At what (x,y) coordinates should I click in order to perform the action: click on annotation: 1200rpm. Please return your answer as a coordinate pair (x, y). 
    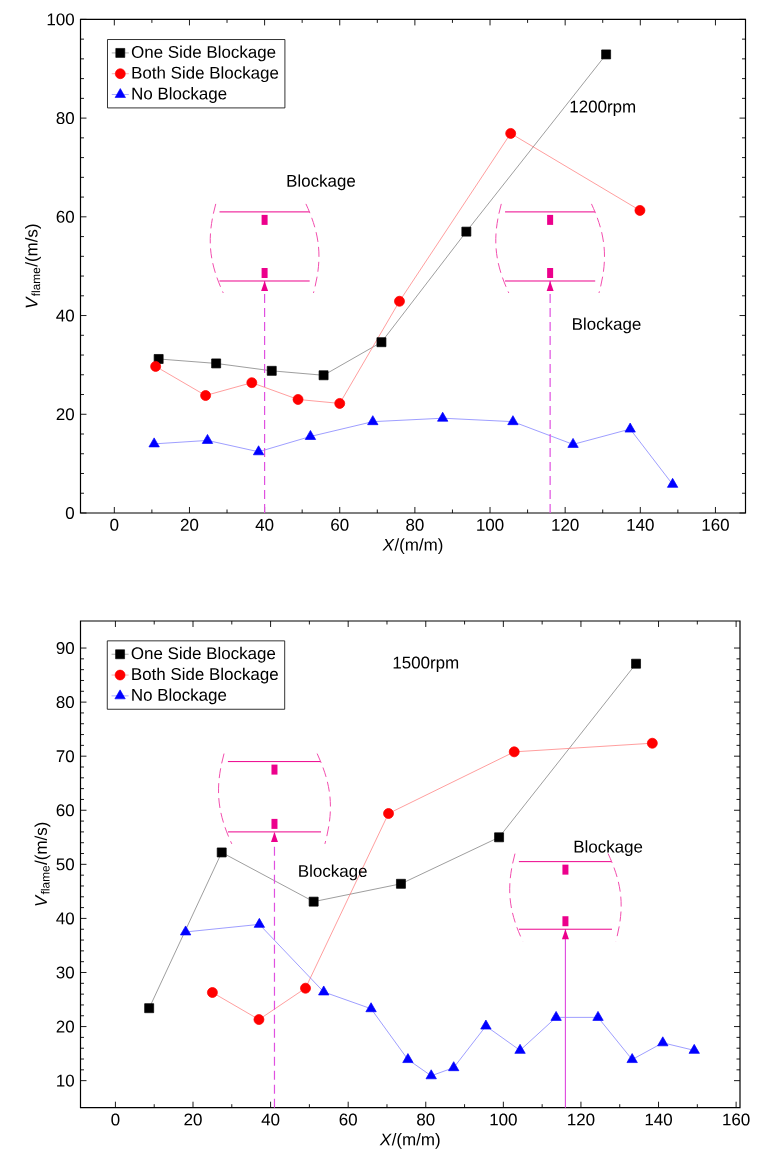
    Looking at the image, I should click on (603, 108).